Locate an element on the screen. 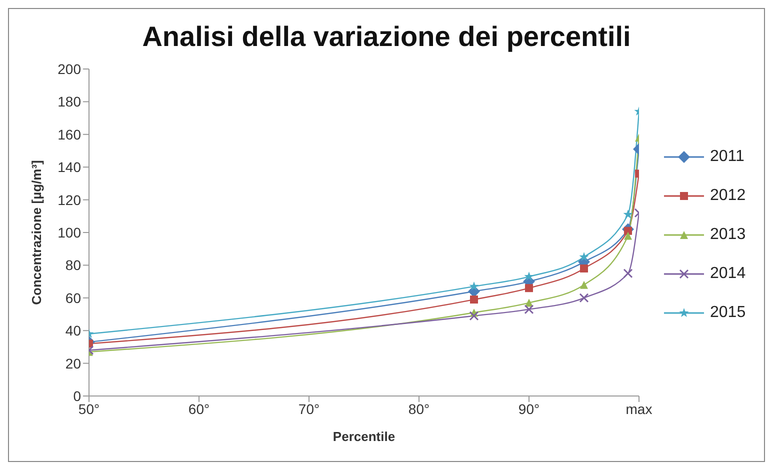  x-tick-label: 80° is located at coordinates (419, 408).